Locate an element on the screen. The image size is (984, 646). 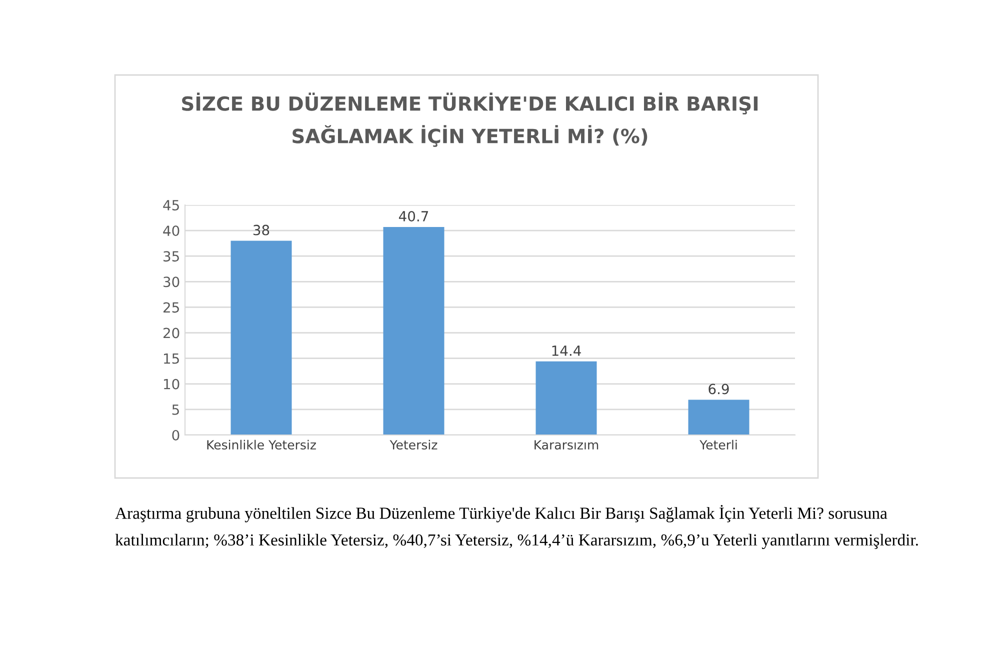
y-tick-label: 40 is located at coordinates (171, 231).